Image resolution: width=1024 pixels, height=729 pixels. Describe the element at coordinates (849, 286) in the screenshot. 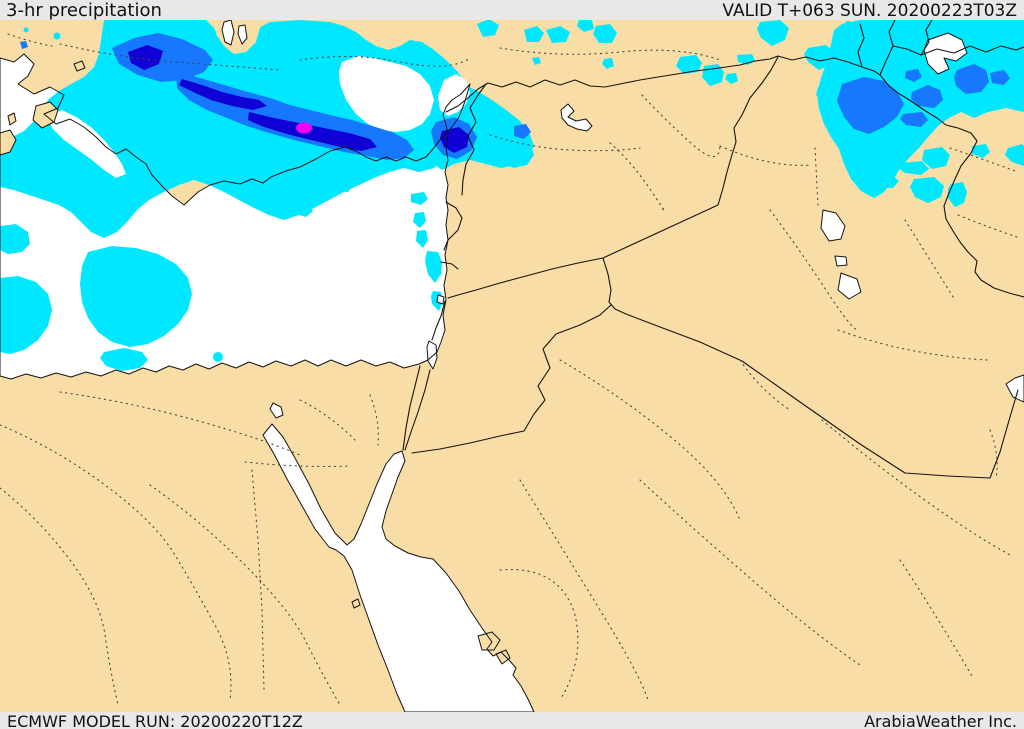

I see `lake-razzaza` at that location.